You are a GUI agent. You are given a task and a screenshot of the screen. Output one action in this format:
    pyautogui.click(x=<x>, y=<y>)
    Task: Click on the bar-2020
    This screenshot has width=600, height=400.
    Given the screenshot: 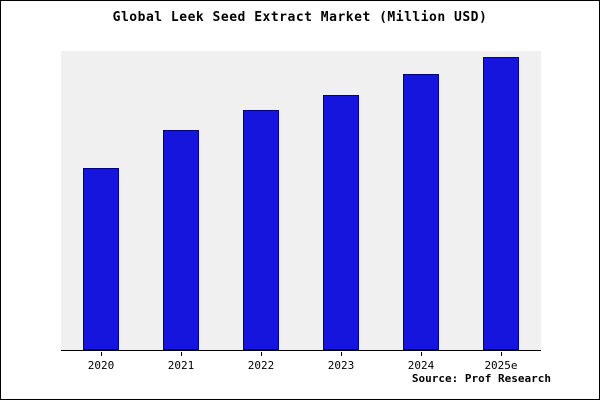 What is the action you would take?
    pyautogui.click(x=101, y=259)
    